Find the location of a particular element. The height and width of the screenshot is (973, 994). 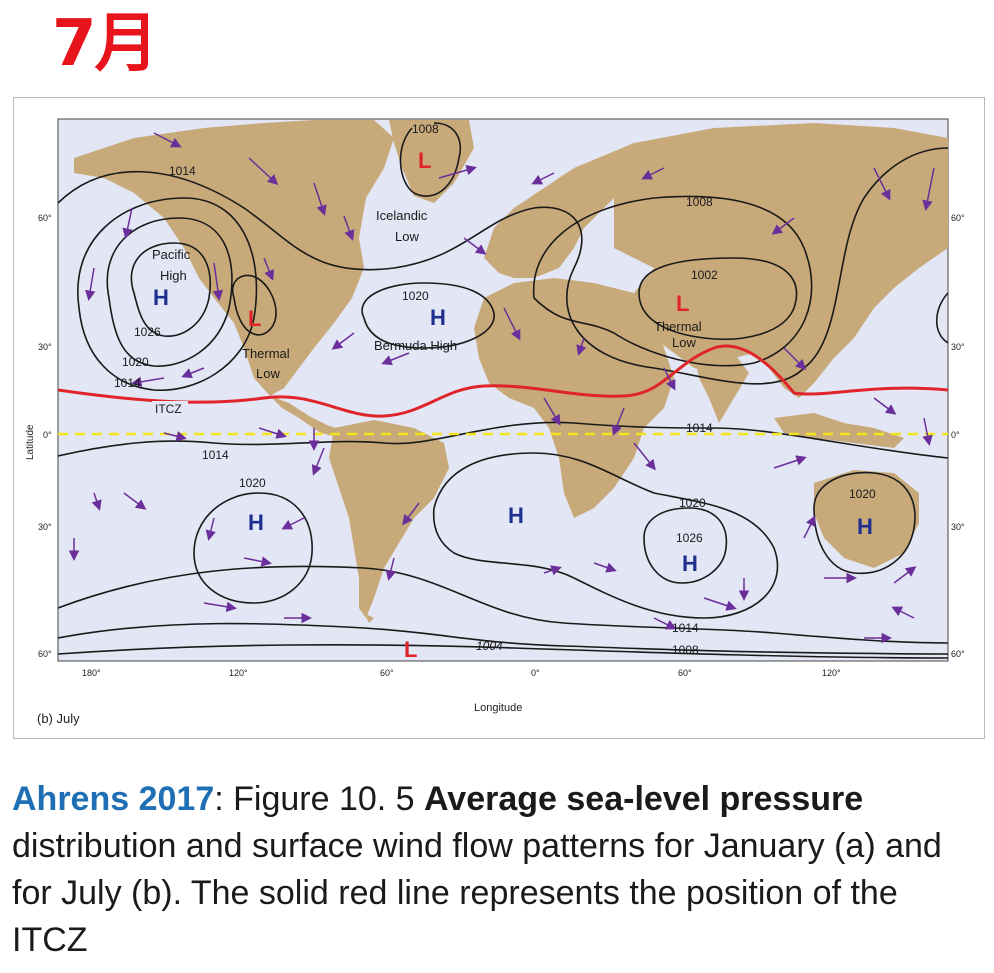

isobar-l-thermal-na is located at coordinates (254, 305).